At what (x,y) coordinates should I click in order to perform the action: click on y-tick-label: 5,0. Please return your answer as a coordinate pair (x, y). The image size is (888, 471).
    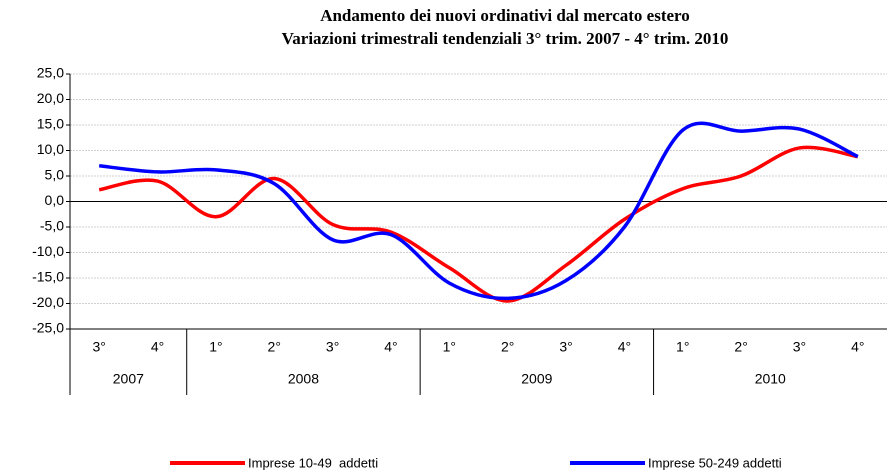
    Looking at the image, I should click on (55, 175).